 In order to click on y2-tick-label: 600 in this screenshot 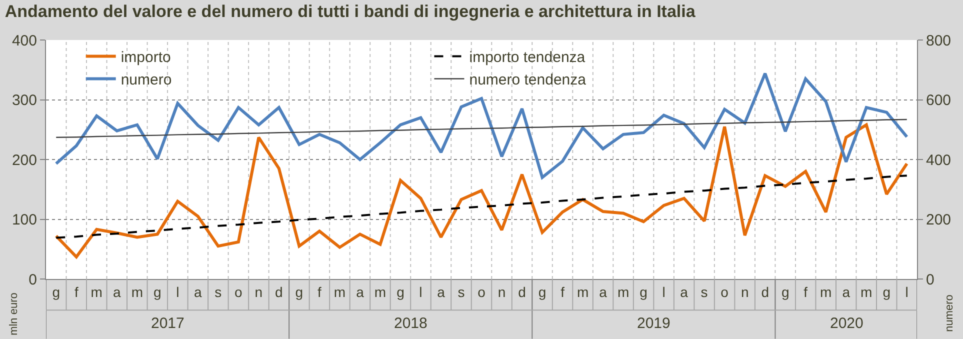, I will do `click(939, 100)`.